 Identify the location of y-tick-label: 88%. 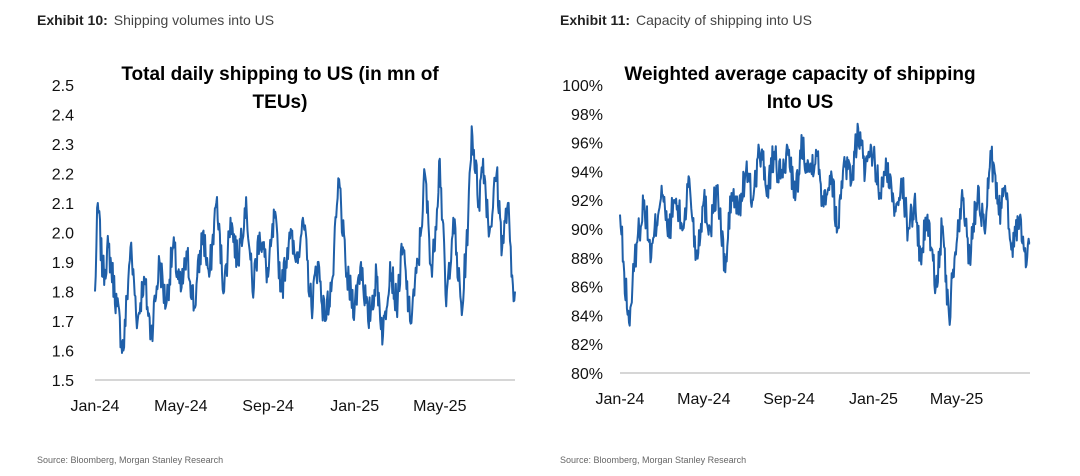
(587, 259).